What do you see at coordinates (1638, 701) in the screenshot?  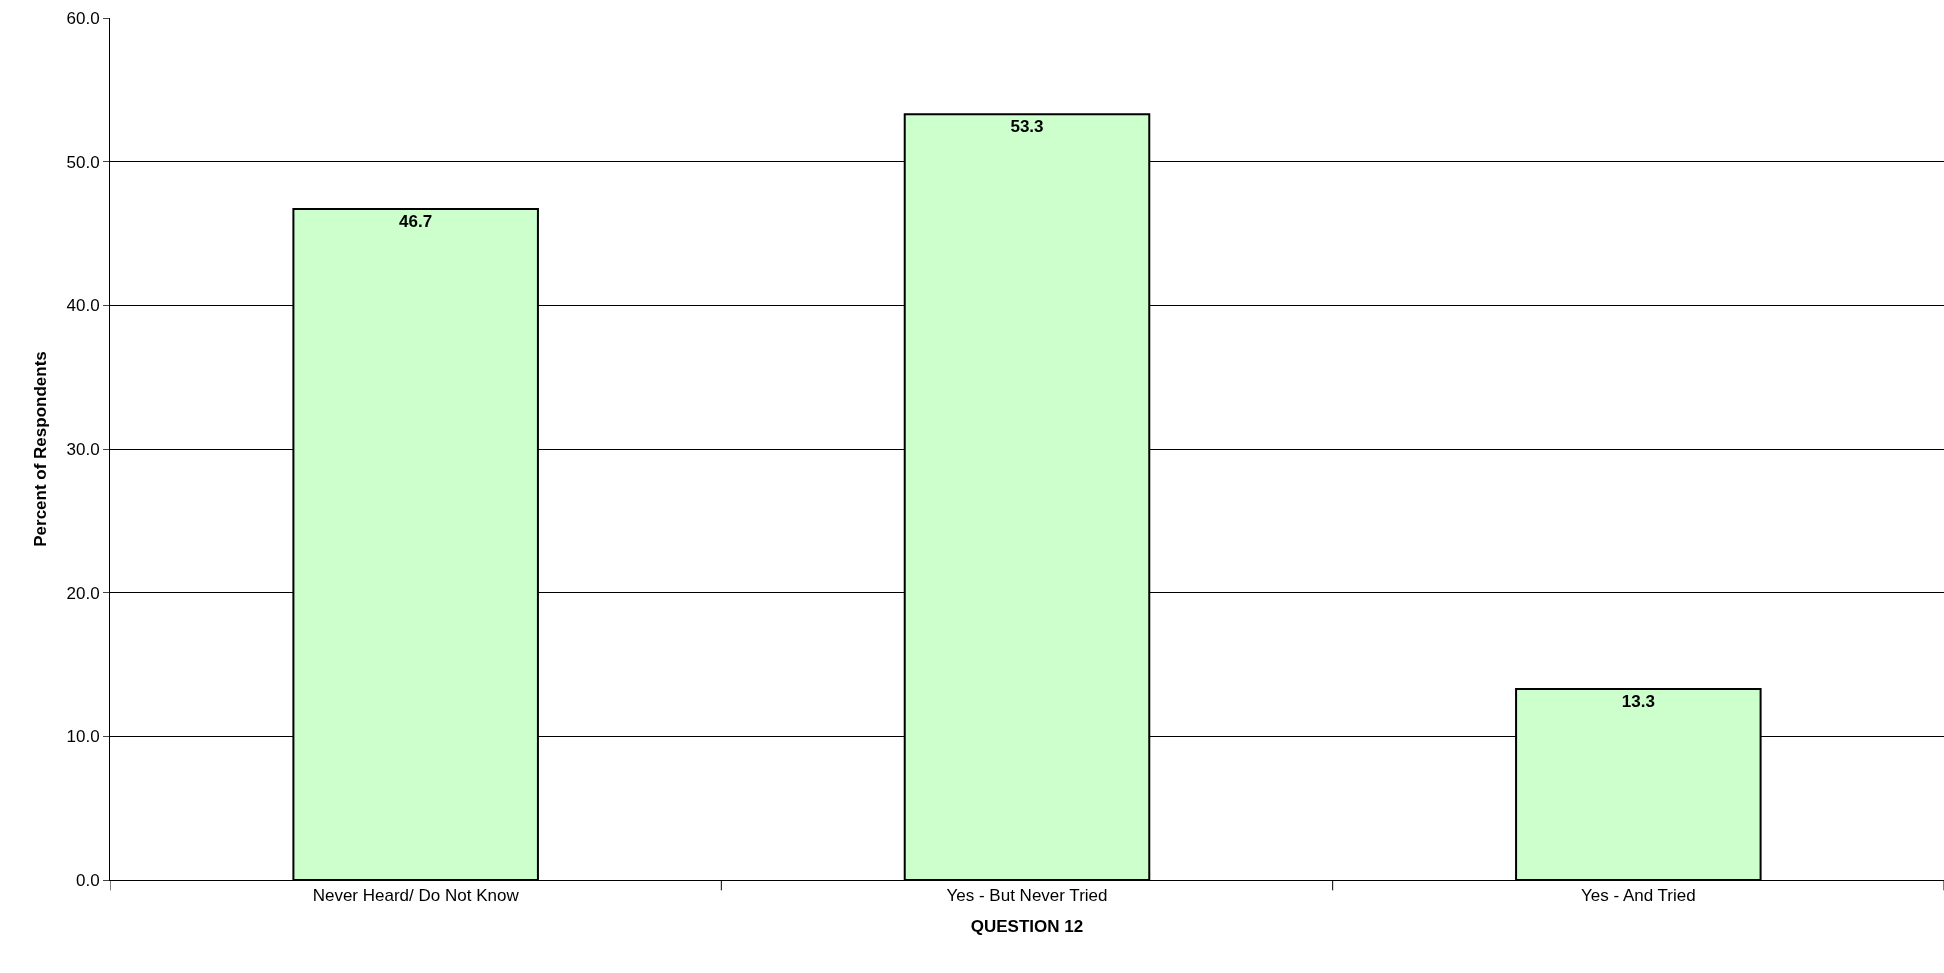 I see `data-label: 13.3` at bounding box center [1638, 701].